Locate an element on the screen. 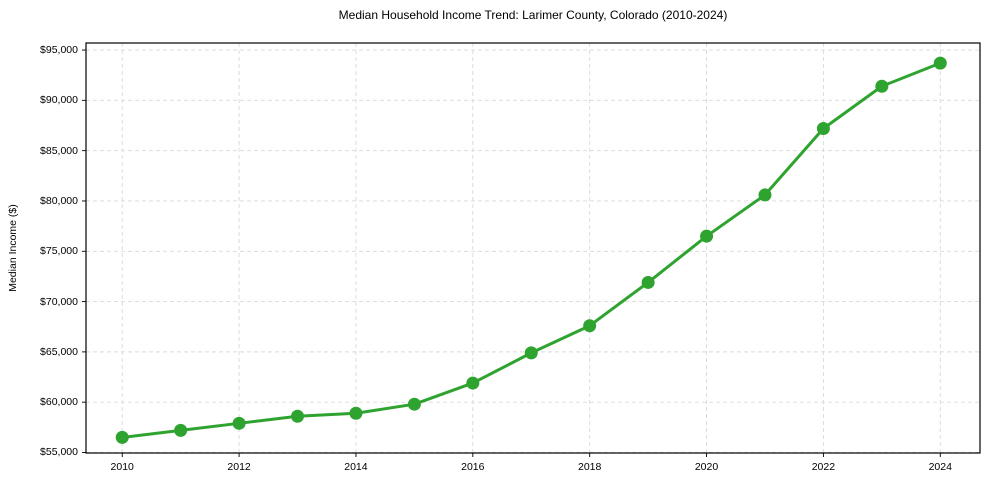 The height and width of the screenshot is (490, 989). y-tick-label: $55,000 is located at coordinates (59, 452).